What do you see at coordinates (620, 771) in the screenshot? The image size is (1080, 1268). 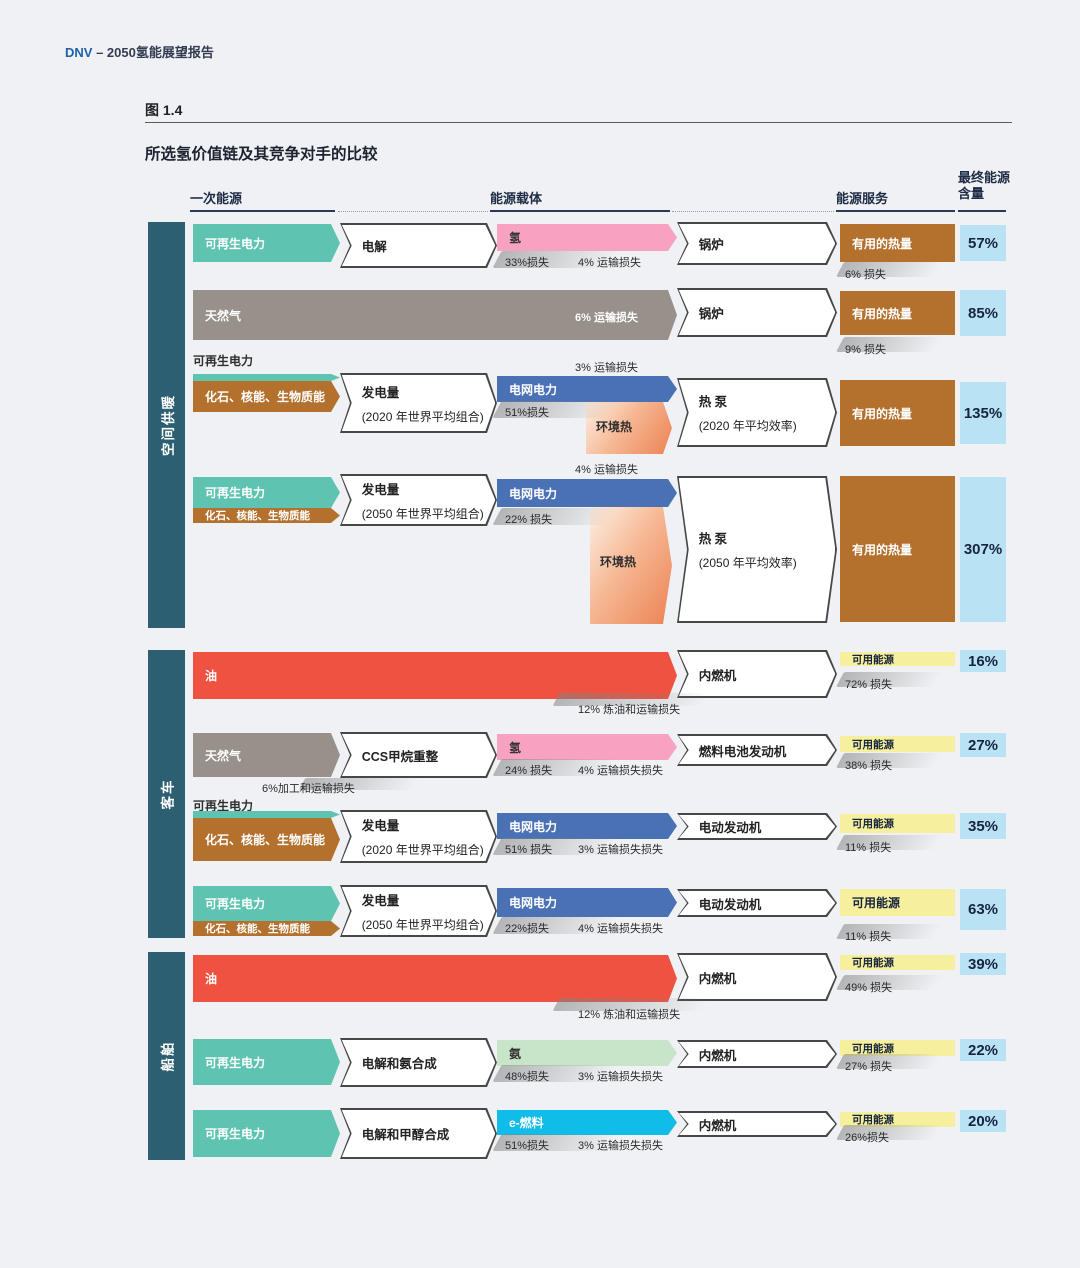 I see `conversion-loss-label: 4% 运输损失损失` at bounding box center [620, 771].